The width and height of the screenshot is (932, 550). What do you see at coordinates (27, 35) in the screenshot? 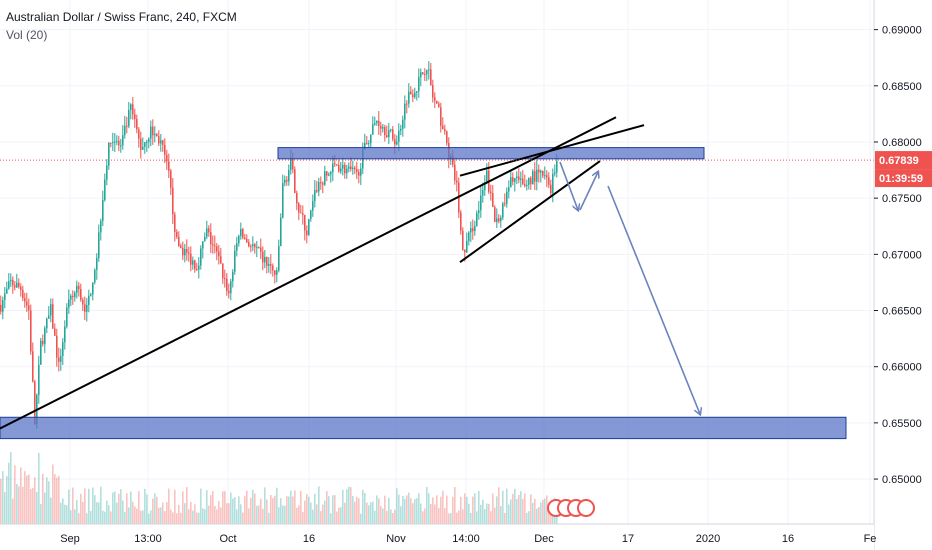
I see `volume-label: Vol (20)` at bounding box center [27, 35].